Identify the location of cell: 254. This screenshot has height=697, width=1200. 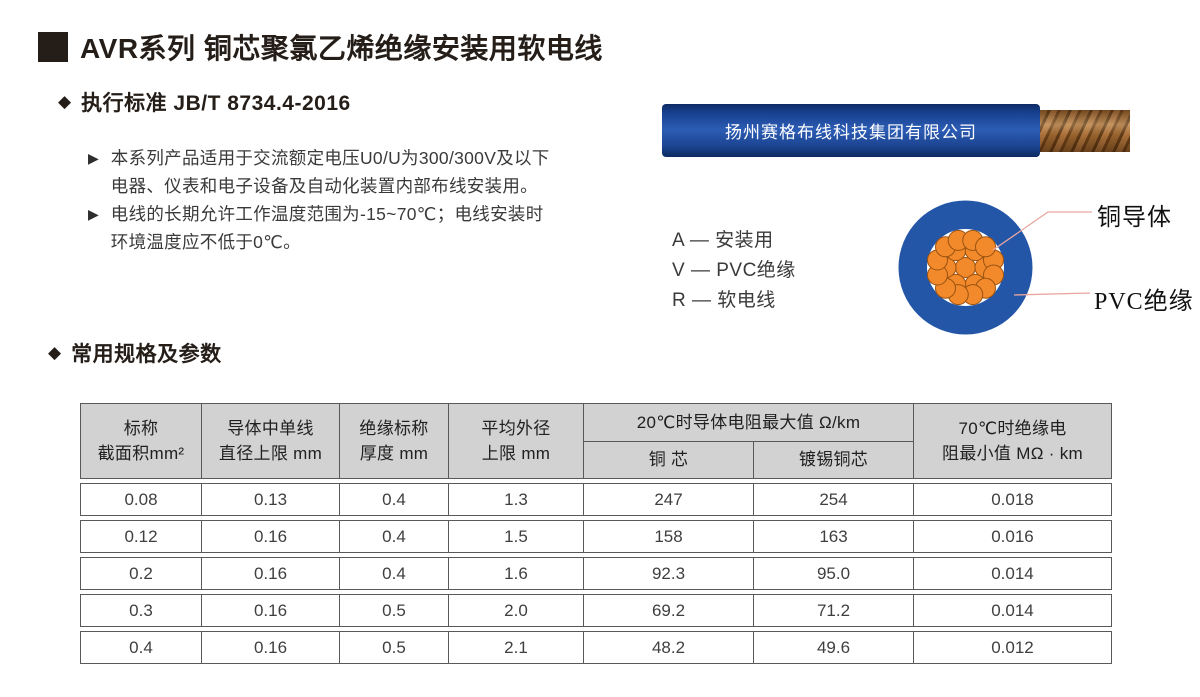
(833, 499).